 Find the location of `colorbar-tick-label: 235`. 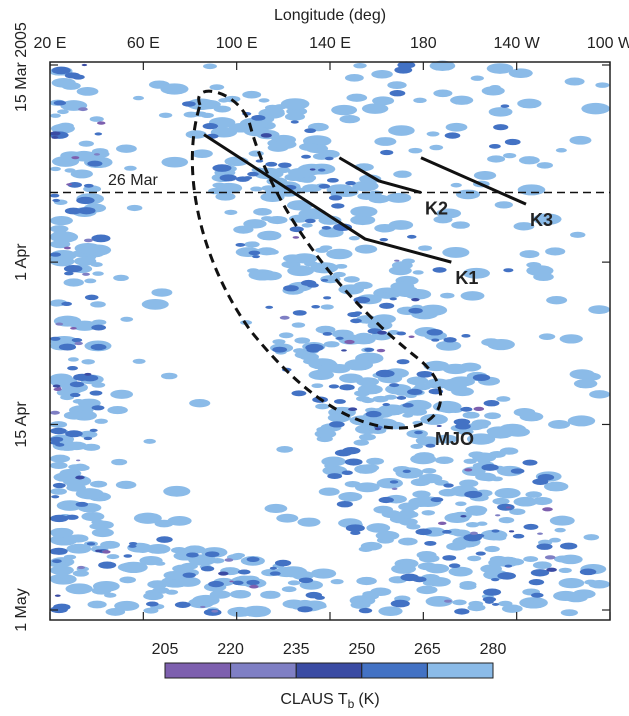

colorbar-tick-label: 235 is located at coordinates (296, 649).